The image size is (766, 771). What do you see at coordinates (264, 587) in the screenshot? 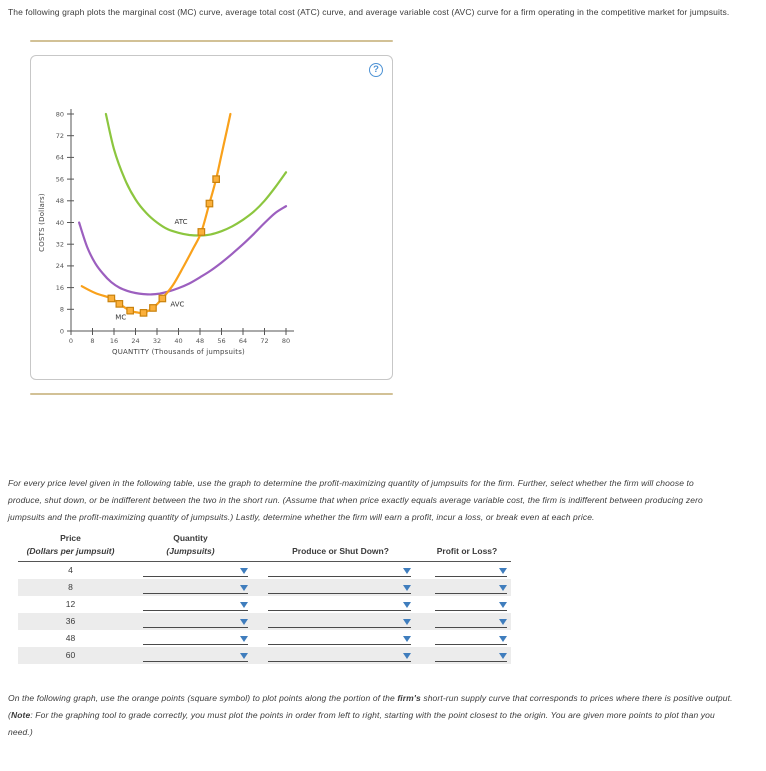
I see `table-row: 8` at bounding box center [264, 587].